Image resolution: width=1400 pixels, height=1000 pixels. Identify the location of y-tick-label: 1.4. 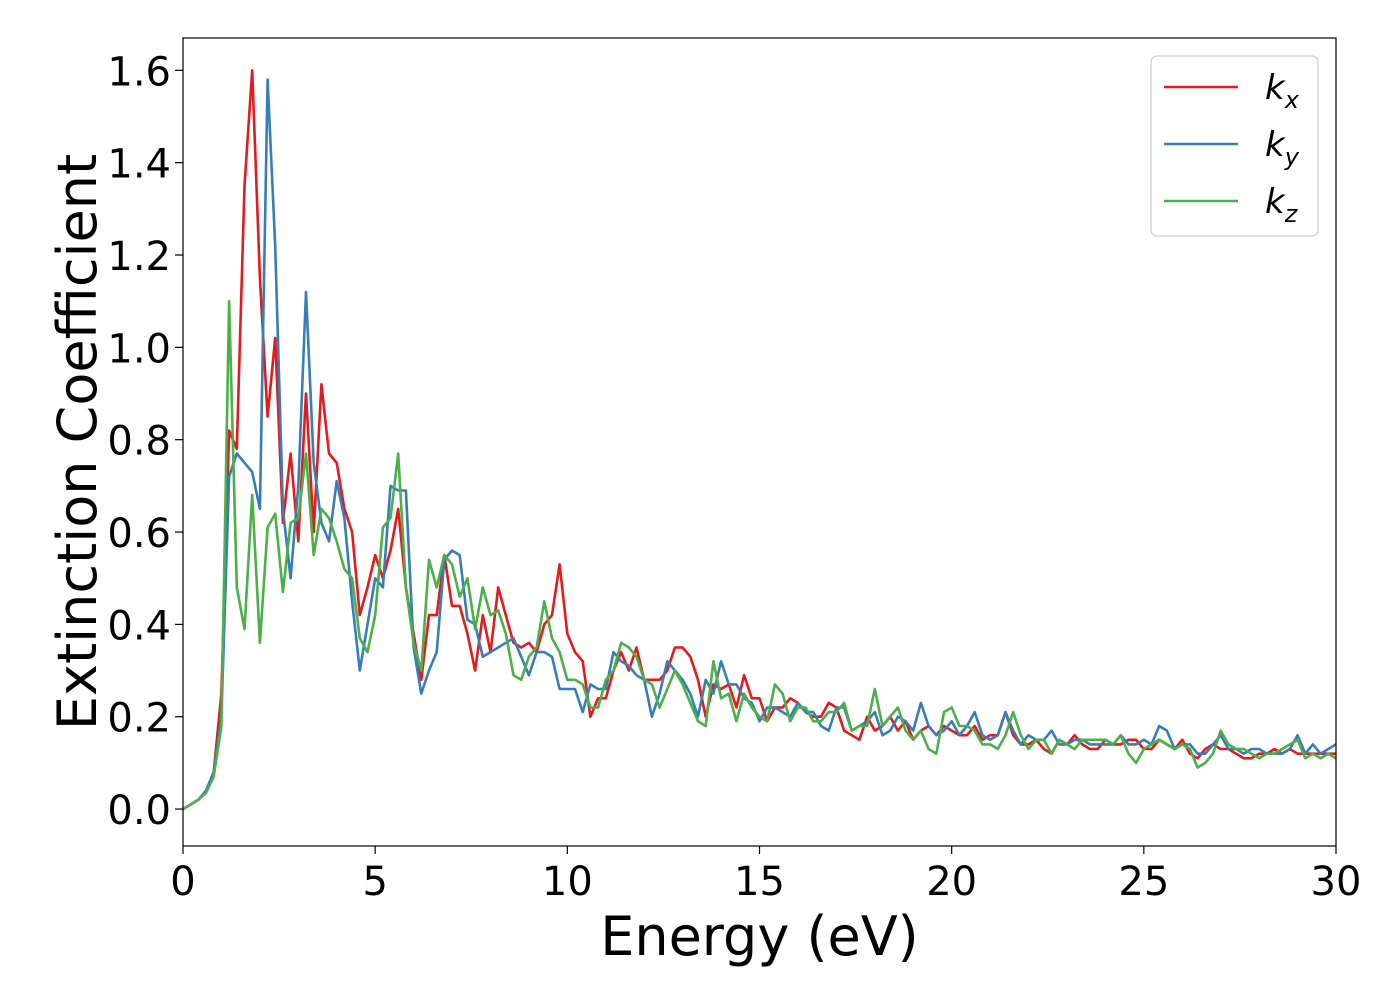
(139, 165).